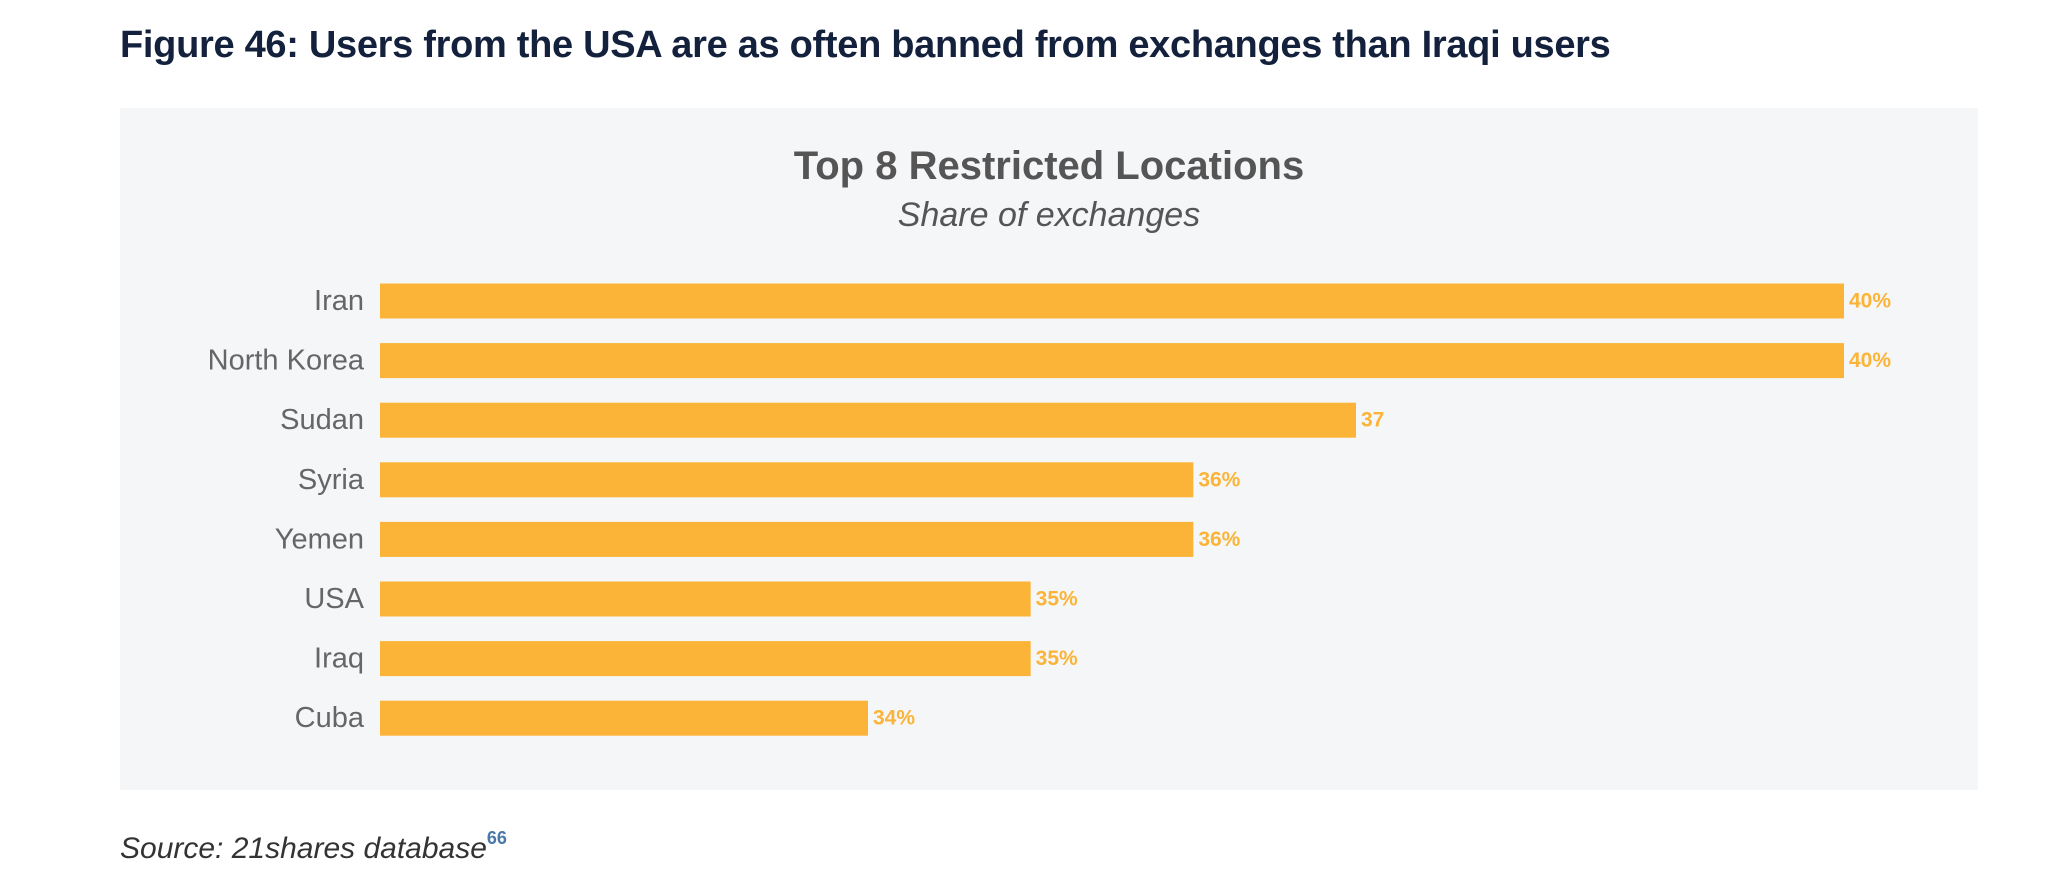 The height and width of the screenshot is (892, 2056). What do you see at coordinates (334, 599) in the screenshot?
I see `category-label-usa: USA` at bounding box center [334, 599].